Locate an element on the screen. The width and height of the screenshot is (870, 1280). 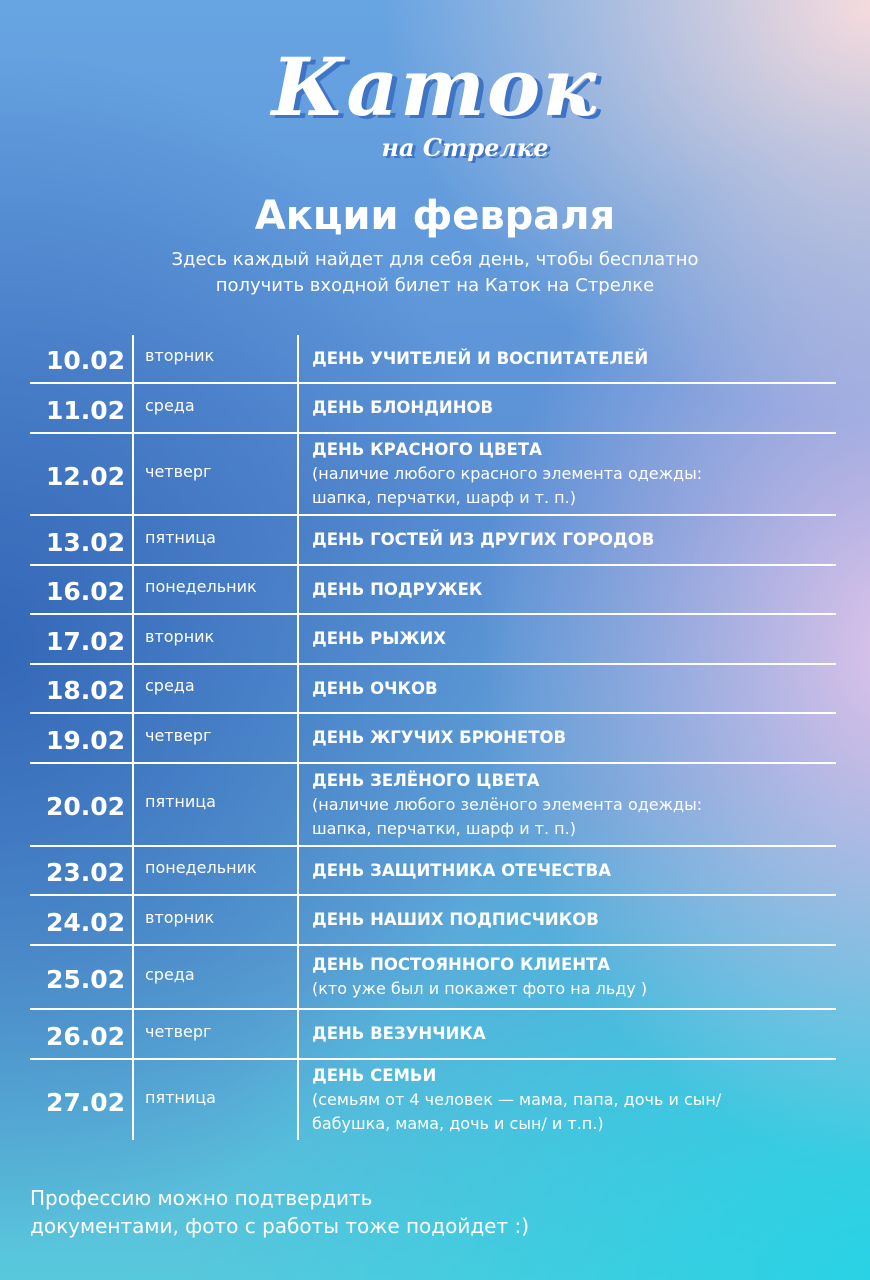
date-cell: 10.02 is located at coordinates (82, 358).